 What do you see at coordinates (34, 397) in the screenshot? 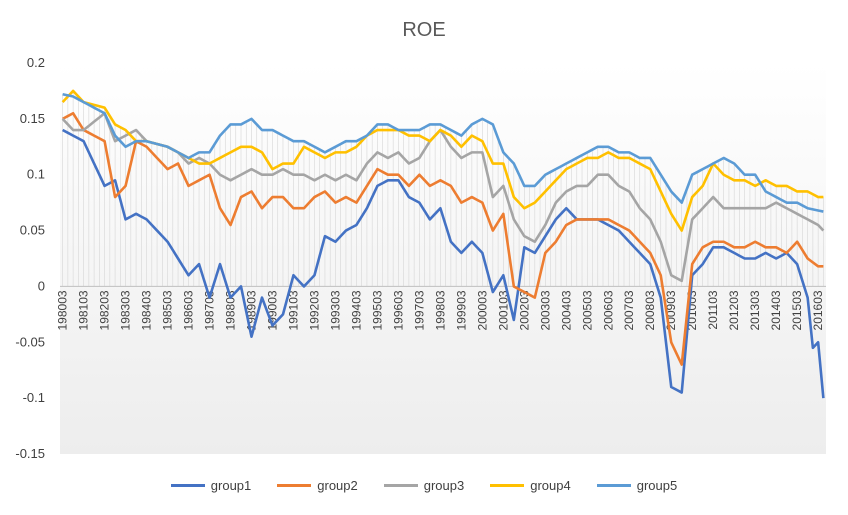
I see `y-tick-label: -0.1` at bounding box center [34, 397].